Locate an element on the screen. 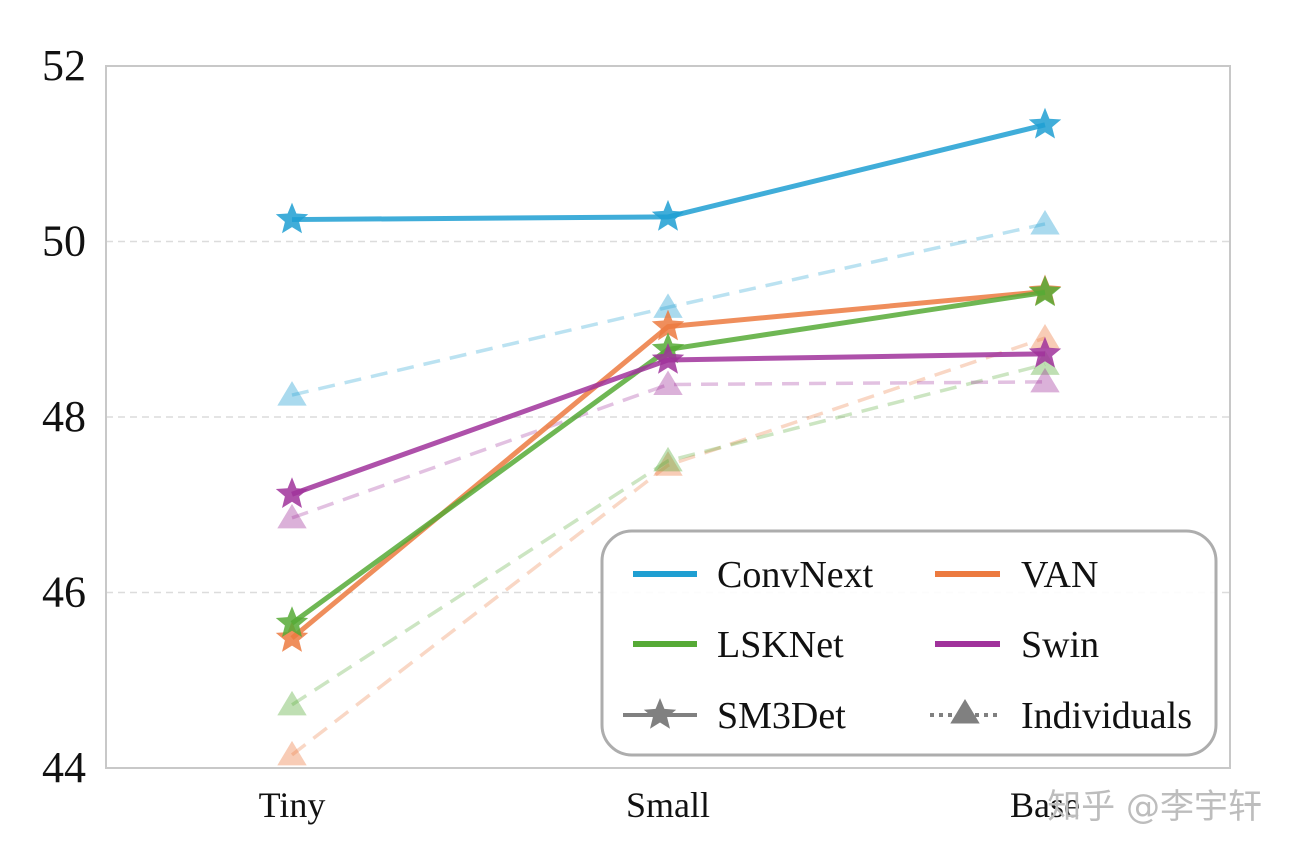  y-tick-label: 46 is located at coordinates (64, 592).